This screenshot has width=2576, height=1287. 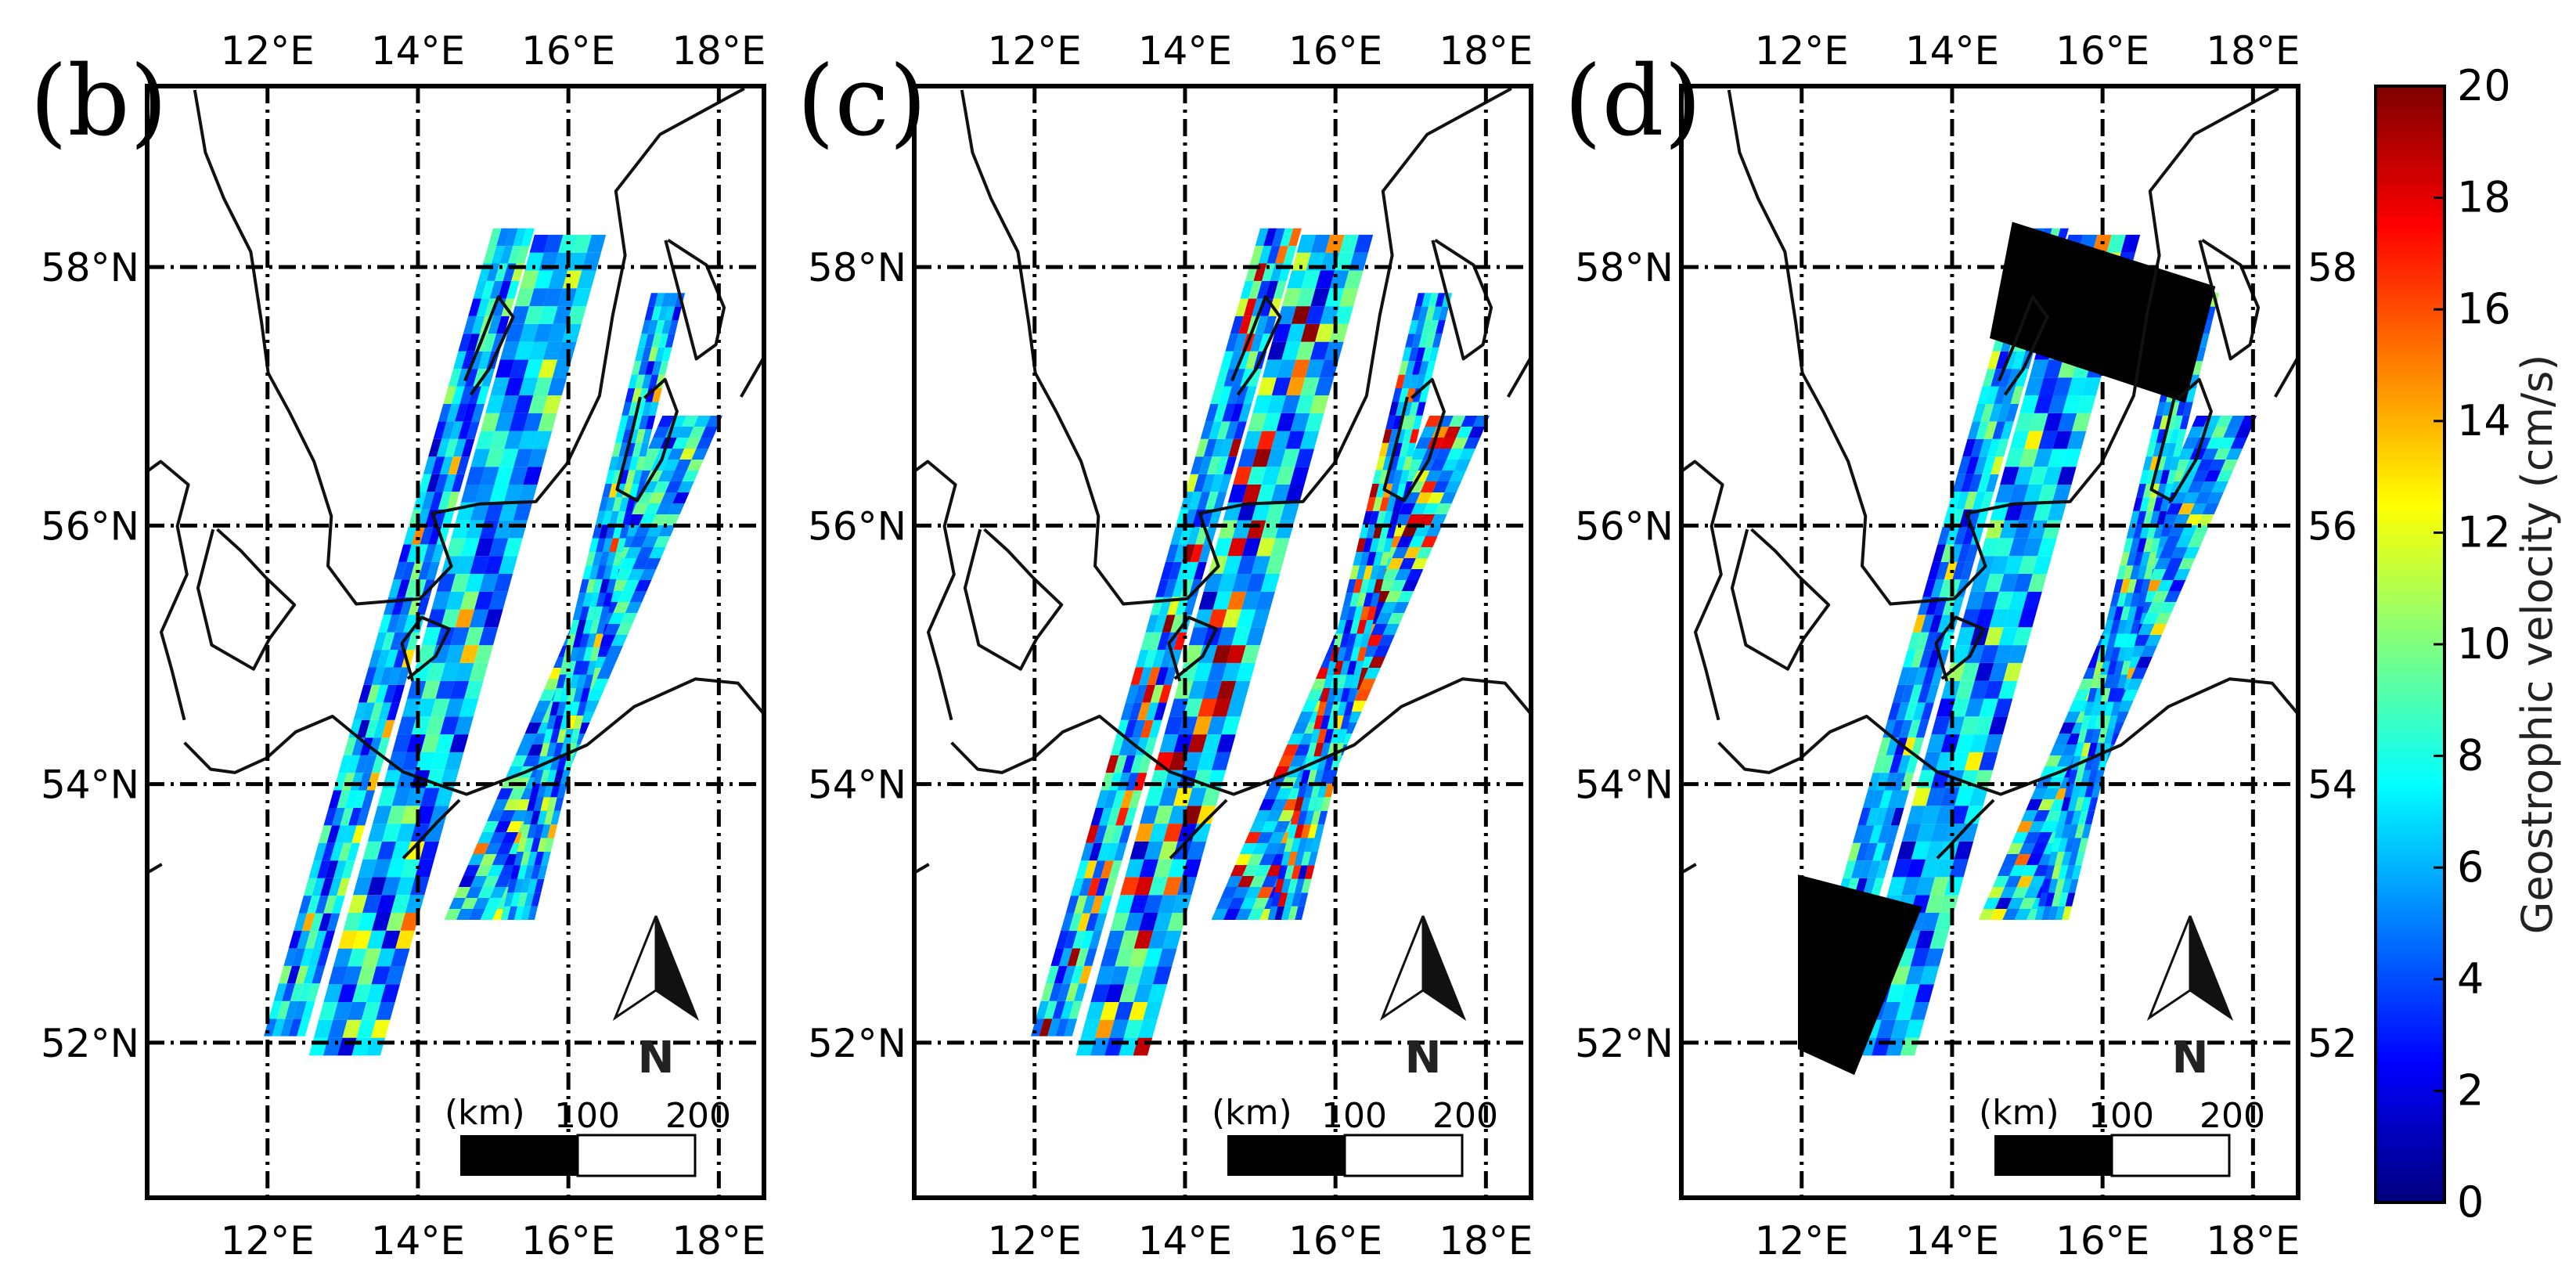 What do you see at coordinates (90, 267) in the screenshot?
I see `lat-tick: 58°N` at bounding box center [90, 267].